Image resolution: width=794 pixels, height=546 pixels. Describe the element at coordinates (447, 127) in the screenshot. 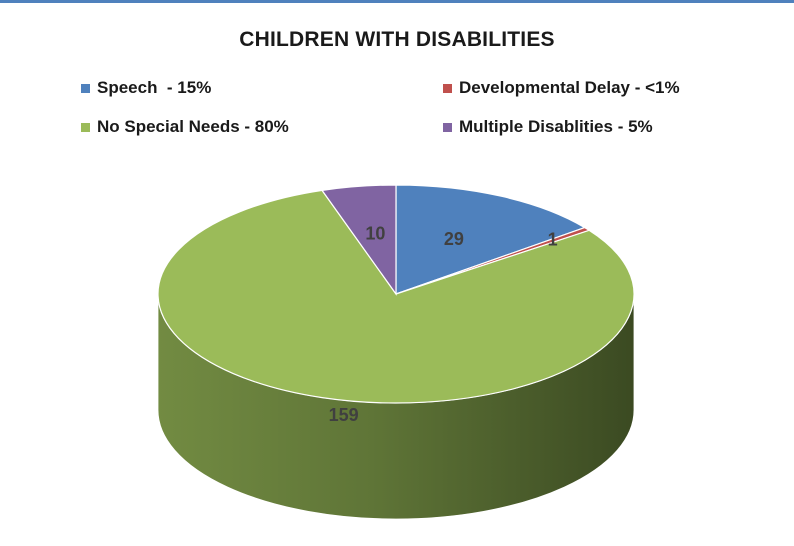

I see `legend-swatch-multiple-disabilities` at that location.